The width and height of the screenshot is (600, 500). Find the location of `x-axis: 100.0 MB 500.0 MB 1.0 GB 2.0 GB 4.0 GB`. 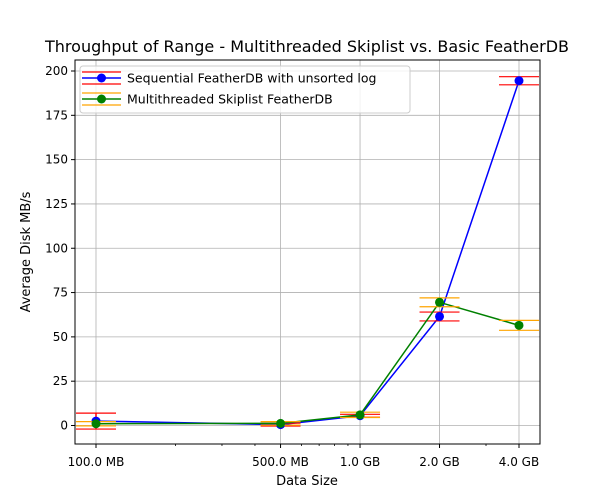

x-axis: 100.0 MB 500.0 MB 1.0 GB 2.0 GB 4.0 GB is located at coordinates (303, 456).